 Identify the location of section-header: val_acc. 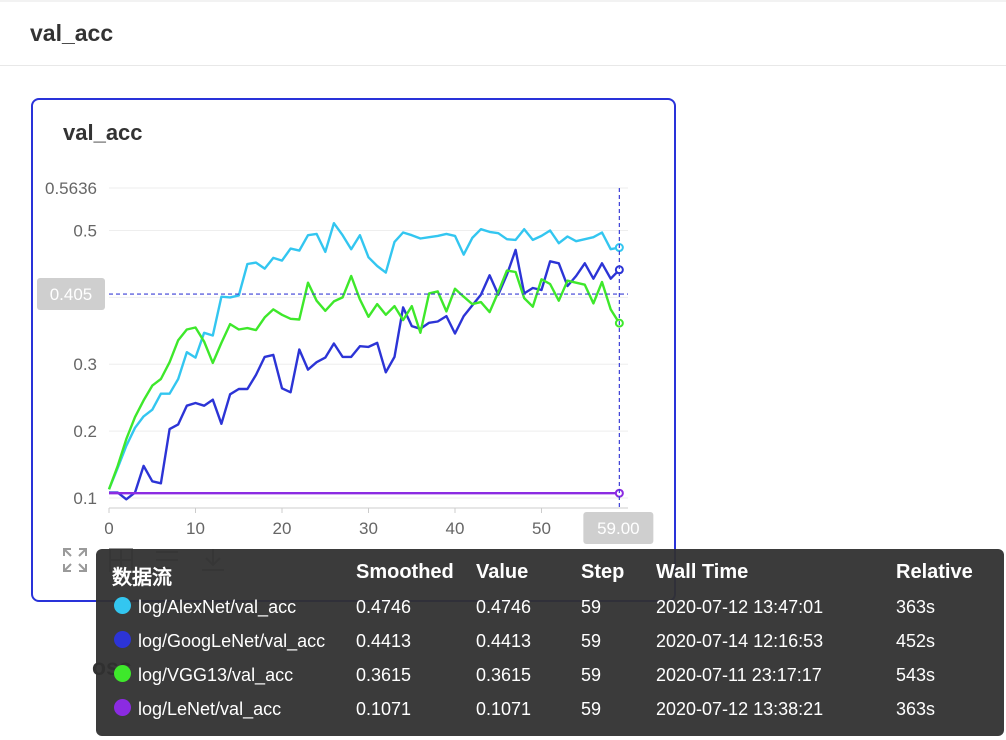
(503, 34).